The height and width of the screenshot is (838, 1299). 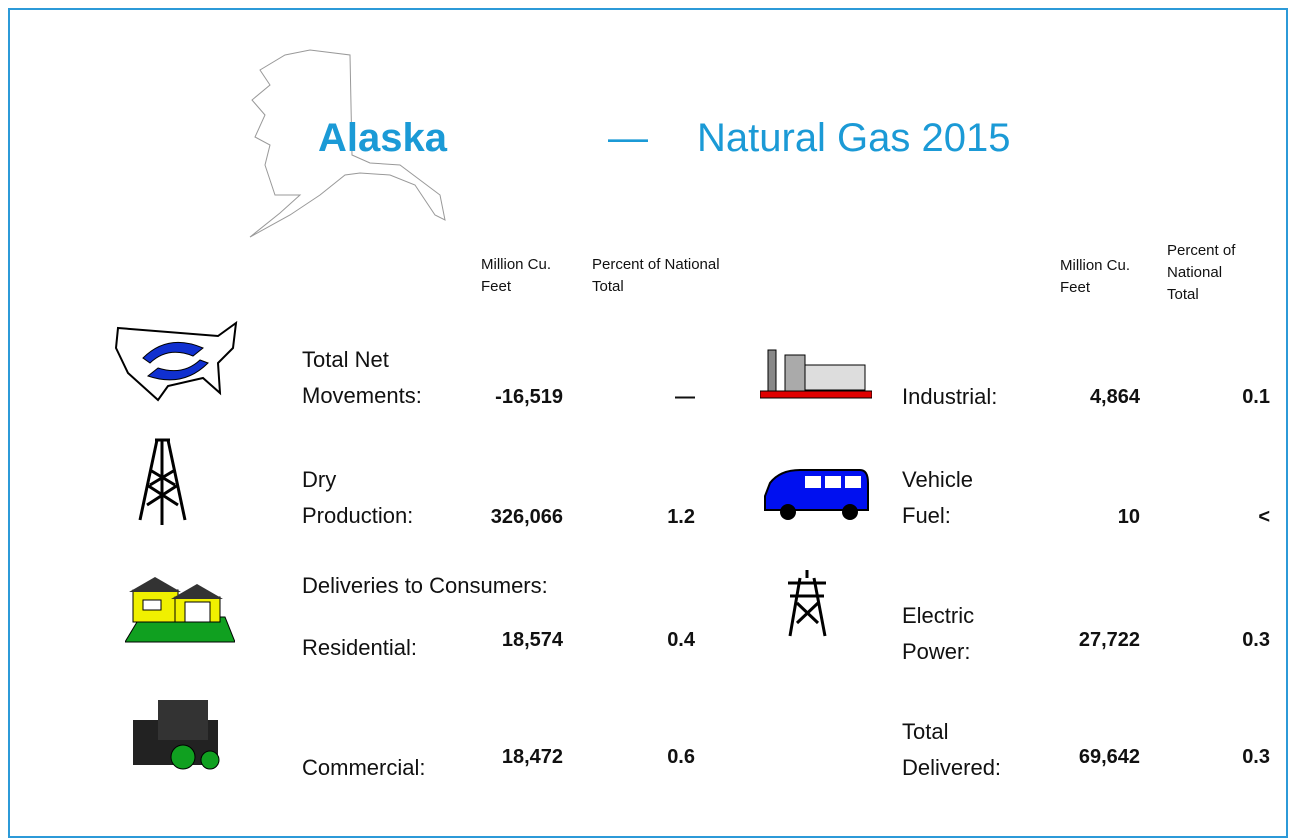 I want to click on row-percent: <, so click(x=1264, y=517).